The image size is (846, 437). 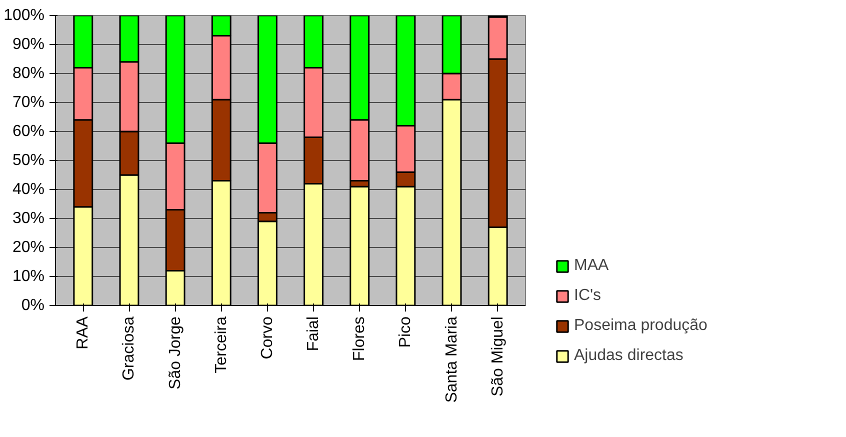 What do you see at coordinates (28, 102) in the screenshot?
I see `y-tick-label: 70%` at bounding box center [28, 102].